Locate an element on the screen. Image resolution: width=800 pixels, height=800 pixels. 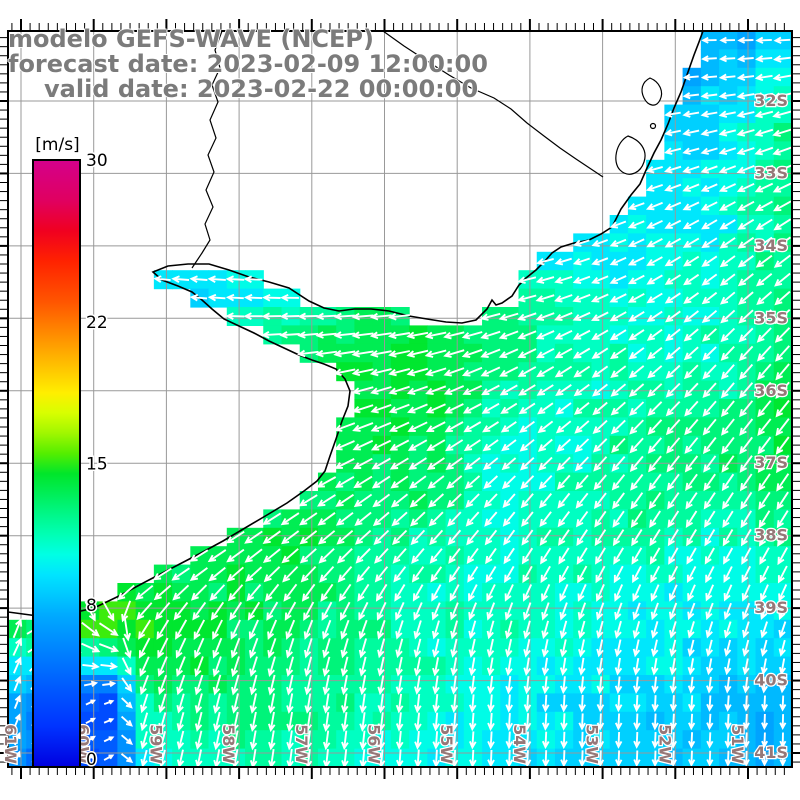
lagoon-outline is located at coordinates (653, 126).